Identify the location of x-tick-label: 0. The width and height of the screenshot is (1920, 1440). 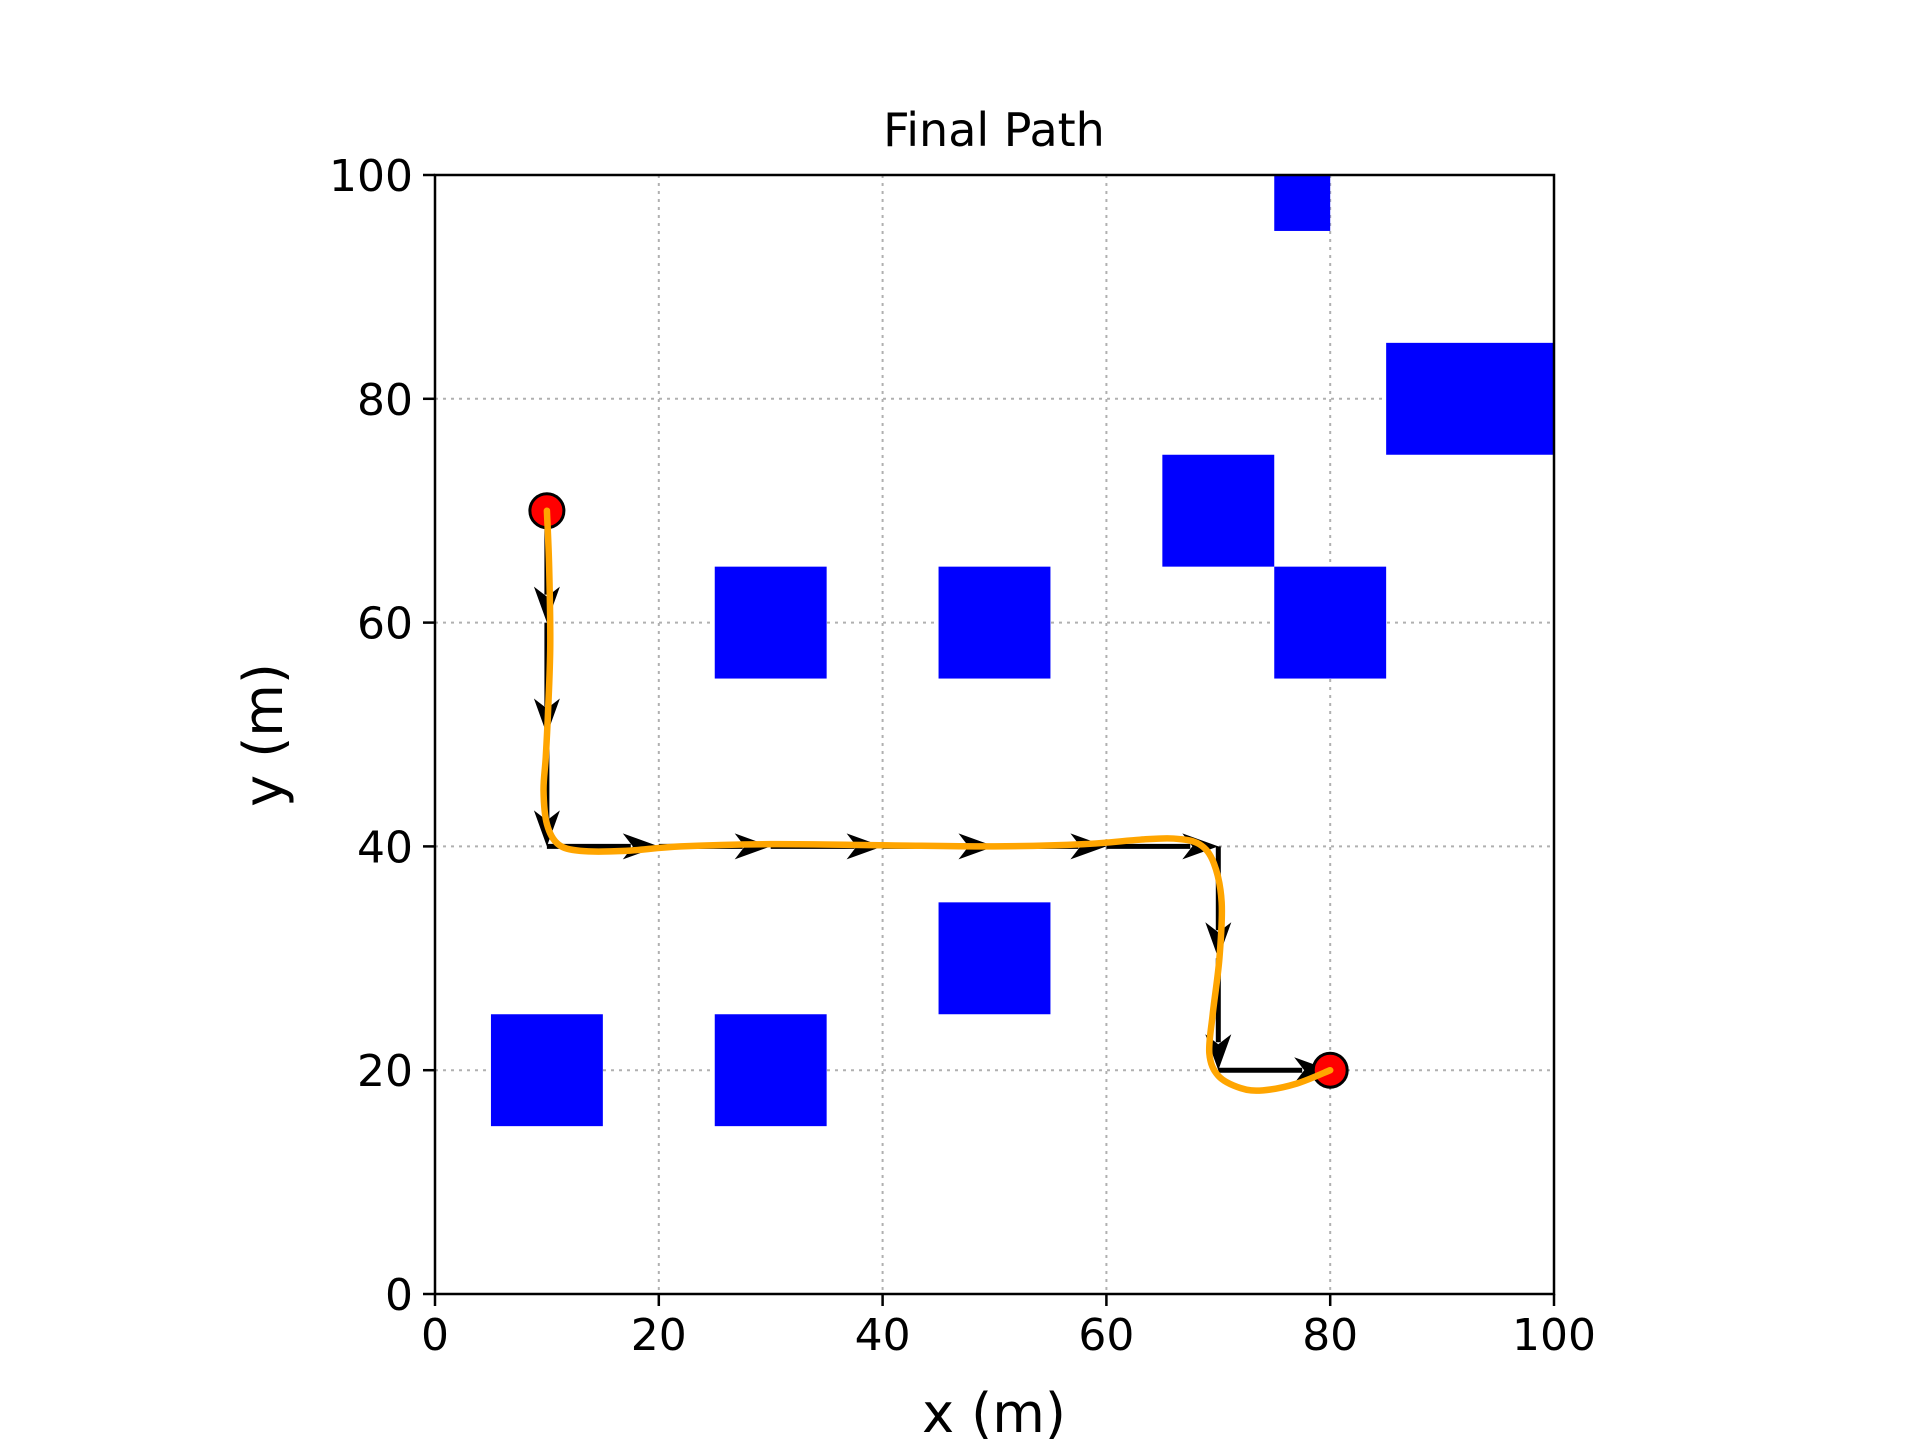
(435, 1335).